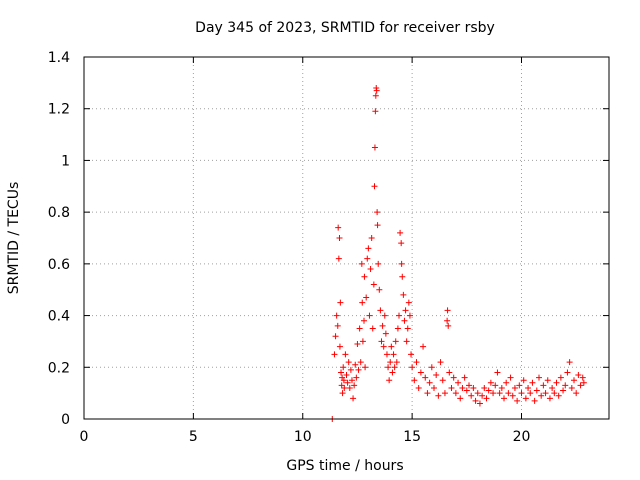  What do you see at coordinates (14, 238) in the screenshot?
I see `y-axis-label: SRMTID / TECUs` at bounding box center [14, 238].